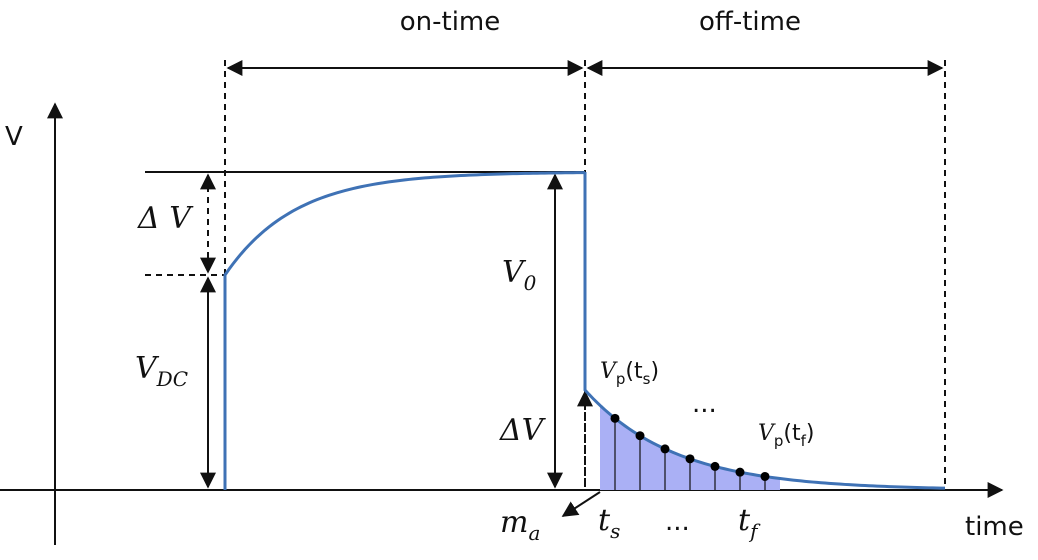 The width and height of the screenshot is (1038, 560). Describe the element at coordinates (629, 373) in the screenshot. I see `vp-ts-label: Vp(ts)` at that location.